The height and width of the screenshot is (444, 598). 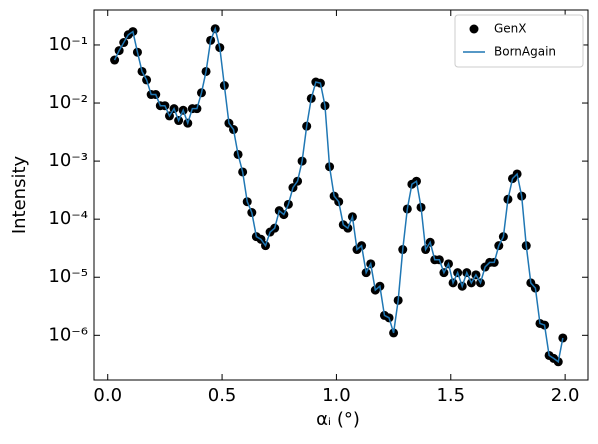 I want to click on x-tick-label: 1.5, so click(x=450, y=395).